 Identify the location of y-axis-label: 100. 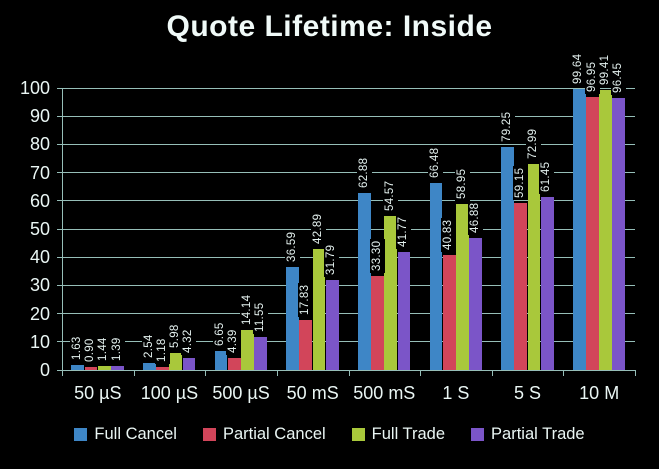
(34, 88).